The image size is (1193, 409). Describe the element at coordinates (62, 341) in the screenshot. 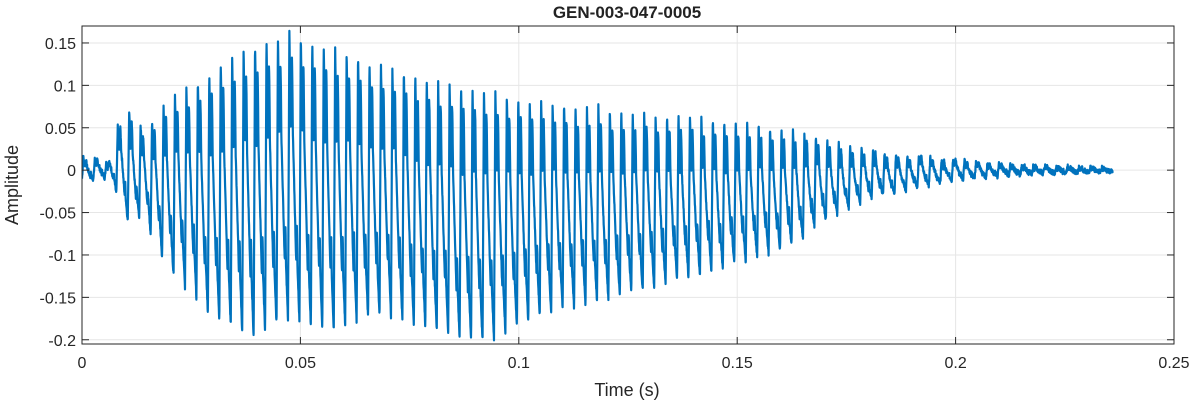

I see `y-tick-label: -0.2` at that location.